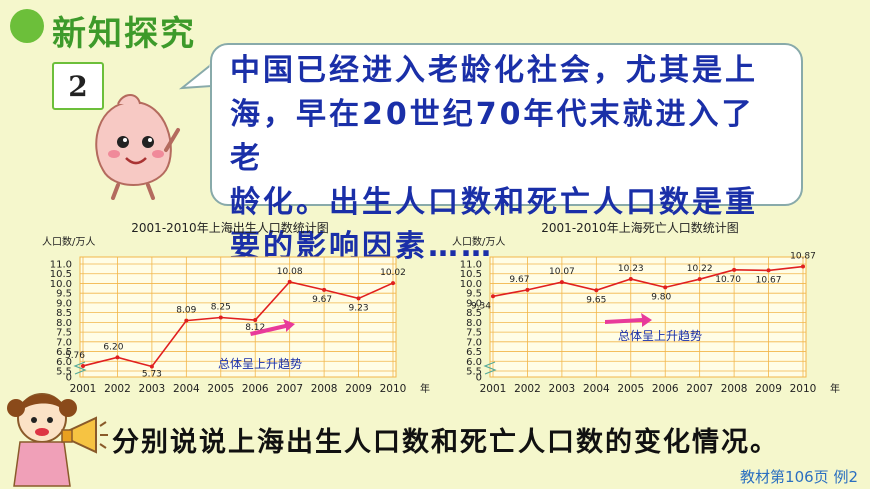  Describe the element at coordinates (255, 328) in the screenshot. I see `data-label: 8.12` at that location.